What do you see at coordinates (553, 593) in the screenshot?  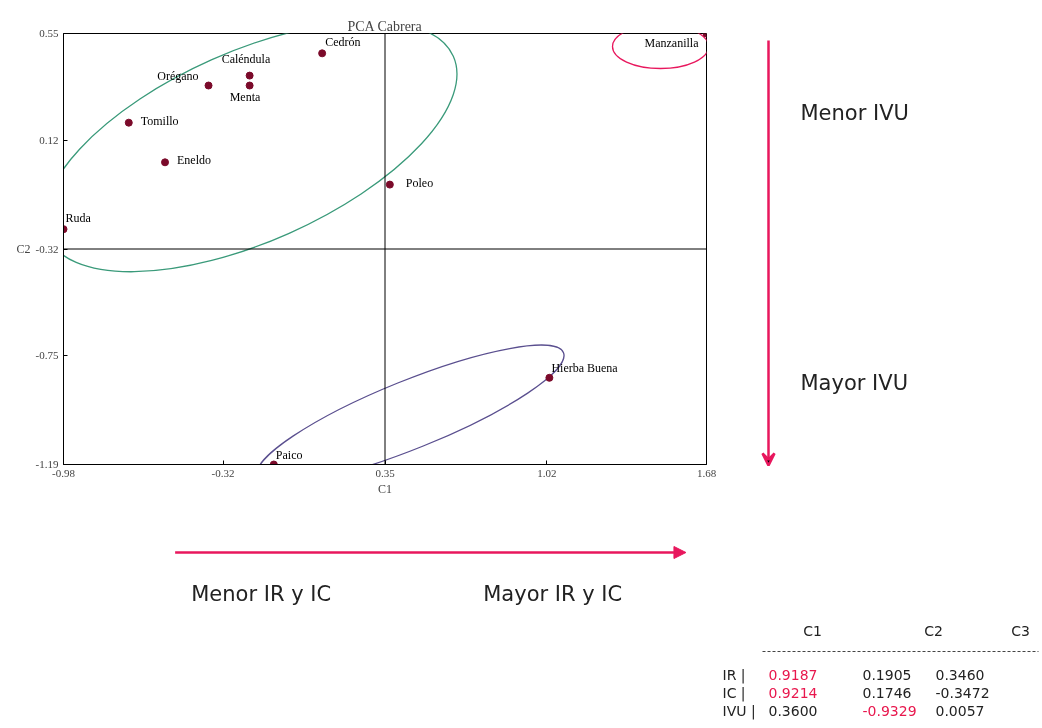 I see `text: Mayor IR y IC` at bounding box center [553, 593].